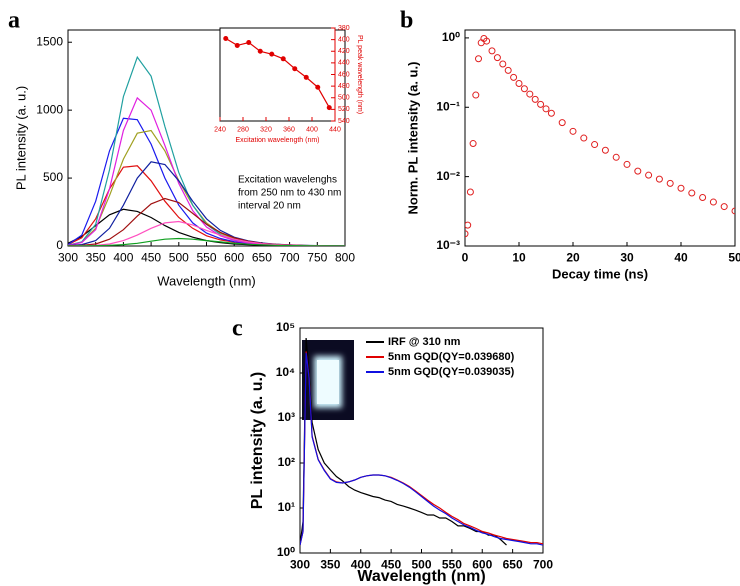  What do you see at coordinates (519, 258) in the screenshot?
I see `x-tick-label: 10` at bounding box center [519, 258].